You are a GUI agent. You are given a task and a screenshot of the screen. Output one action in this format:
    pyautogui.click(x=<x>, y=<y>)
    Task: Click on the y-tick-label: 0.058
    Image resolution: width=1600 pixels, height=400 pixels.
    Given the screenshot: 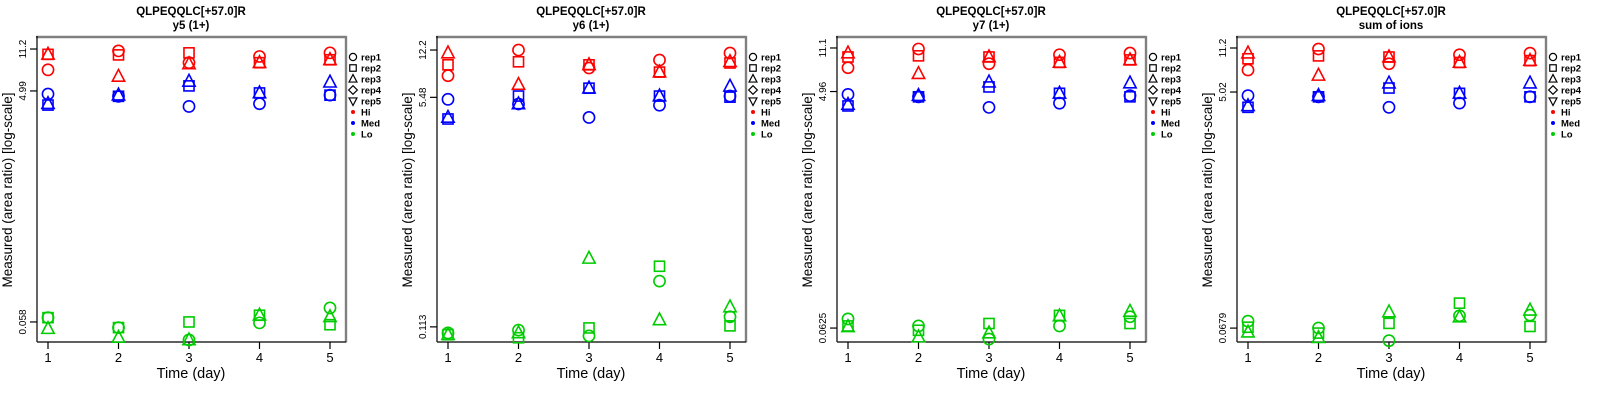 What is the action you would take?
    pyautogui.click(x=23, y=321)
    